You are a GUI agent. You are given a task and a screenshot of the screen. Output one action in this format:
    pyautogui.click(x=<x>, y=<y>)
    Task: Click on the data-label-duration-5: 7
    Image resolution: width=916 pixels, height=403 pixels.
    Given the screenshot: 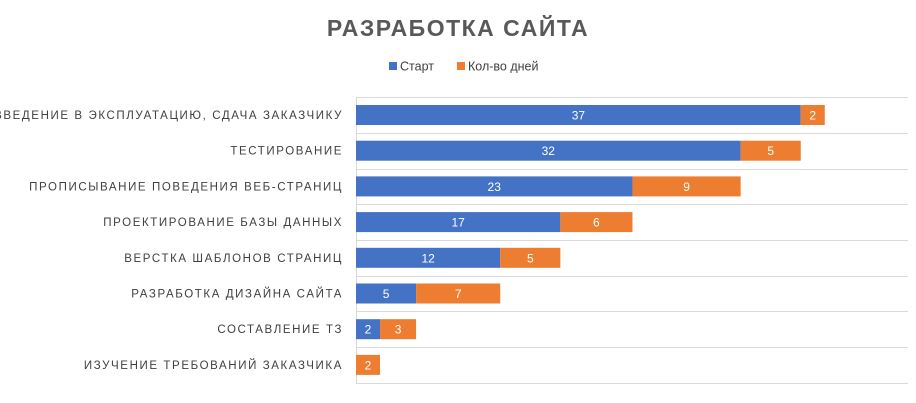 What is the action you would take?
    pyautogui.click(x=458, y=294)
    